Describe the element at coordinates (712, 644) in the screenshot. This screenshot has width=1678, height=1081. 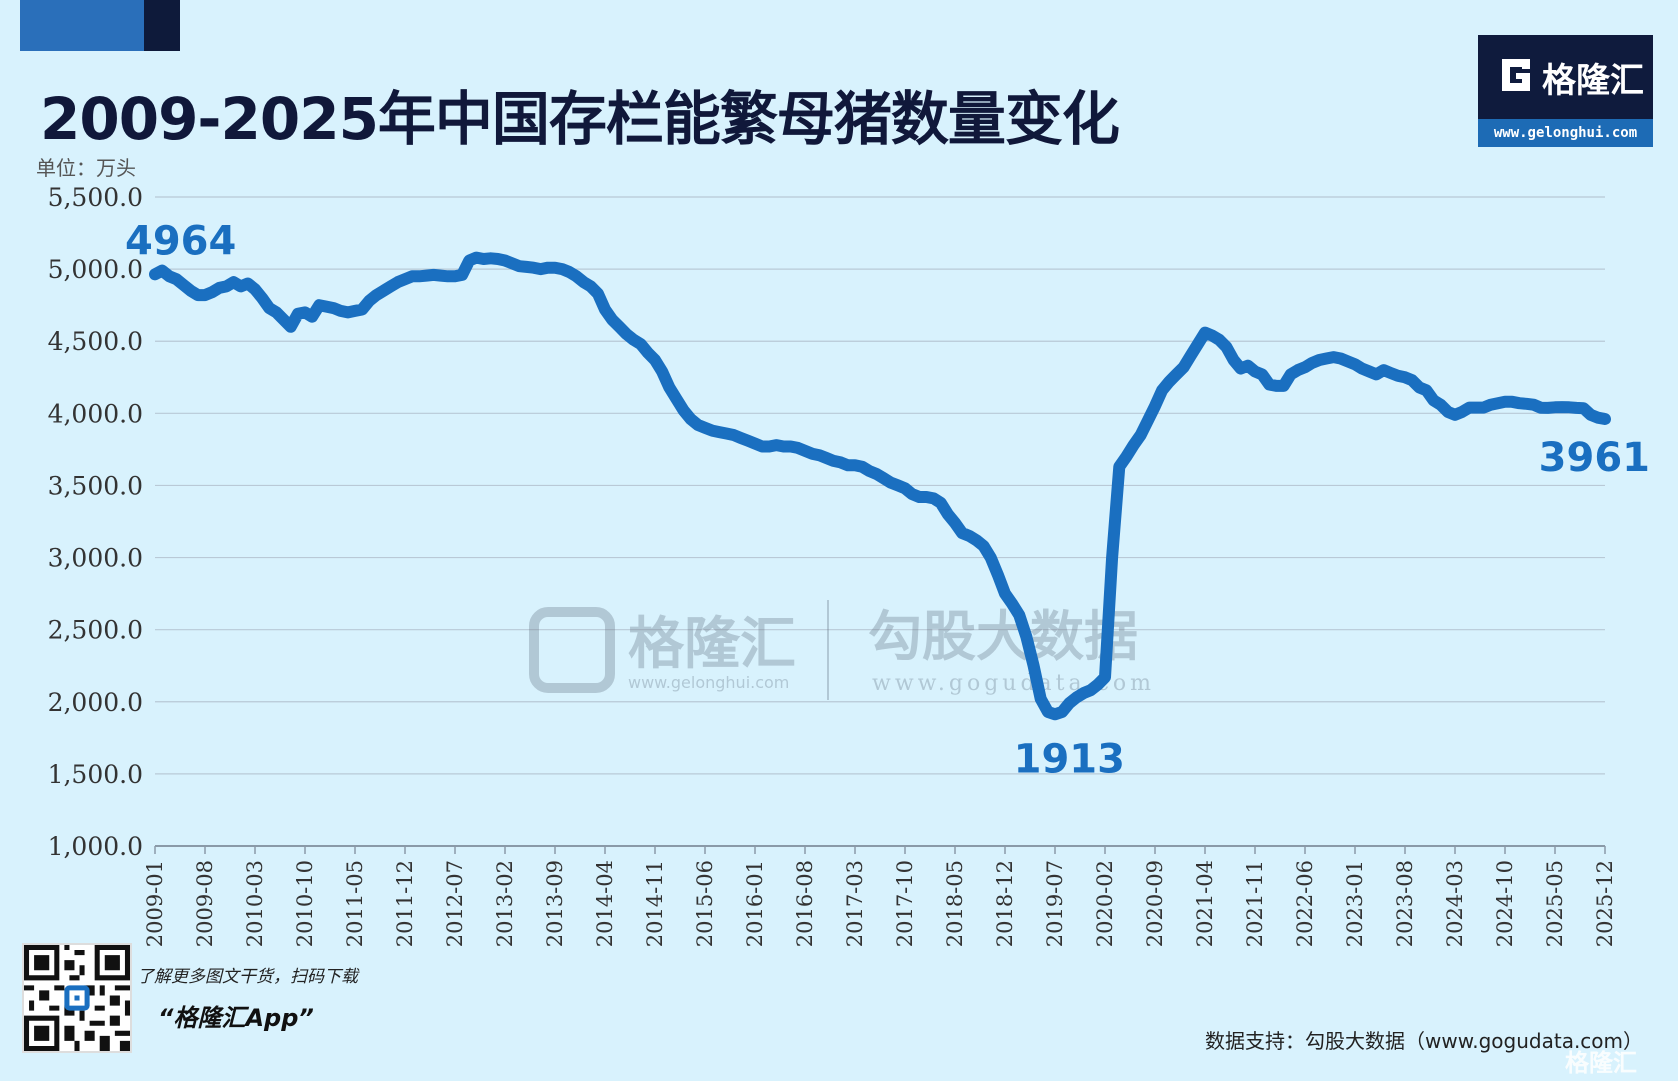
I see `watermark-left-name: 格隆汇` at that location.